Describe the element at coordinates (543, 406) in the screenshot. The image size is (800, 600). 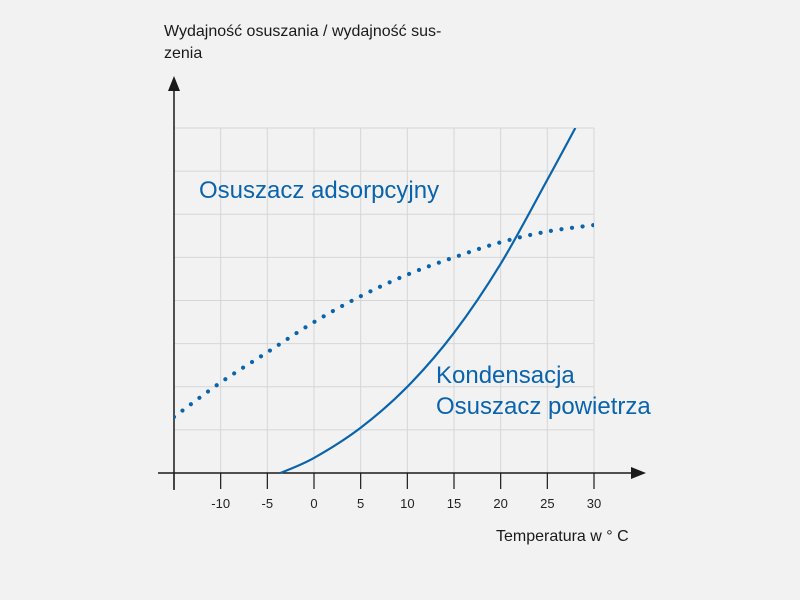
I see `series-label-condensation-line2: Osuszacz powietrza` at that location.